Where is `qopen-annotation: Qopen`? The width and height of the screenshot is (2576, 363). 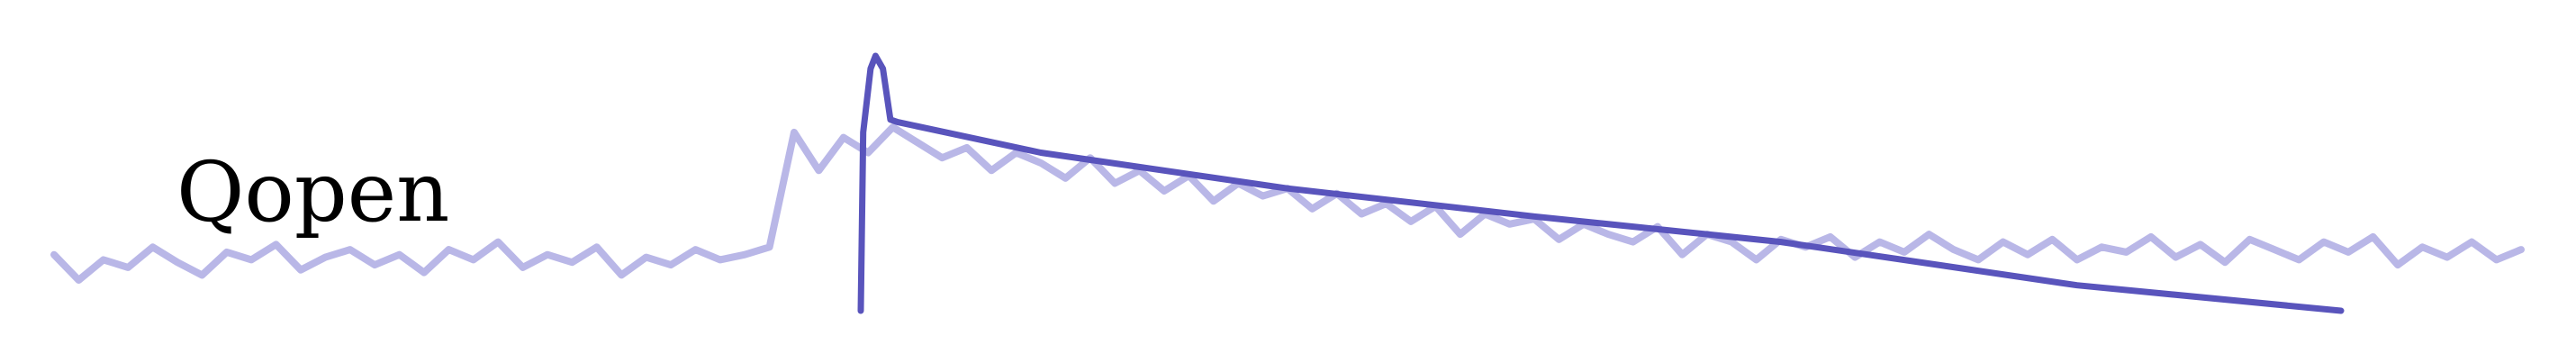
qopen-annotation: Qopen is located at coordinates (313, 192).